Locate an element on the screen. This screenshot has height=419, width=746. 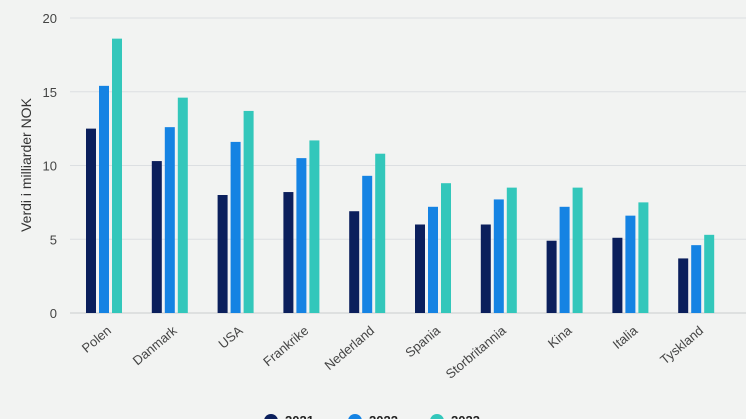
x-tick-label: Danmark is located at coordinates (155, 345).